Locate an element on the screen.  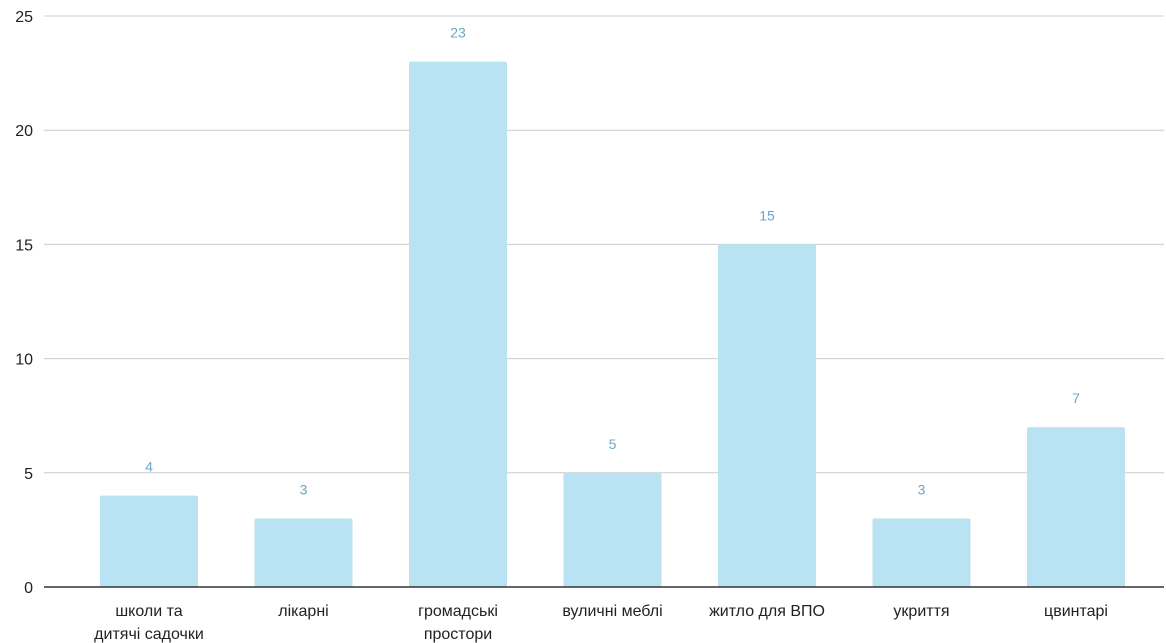
x-category-label: дитячі садочки is located at coordinates (149, 634).